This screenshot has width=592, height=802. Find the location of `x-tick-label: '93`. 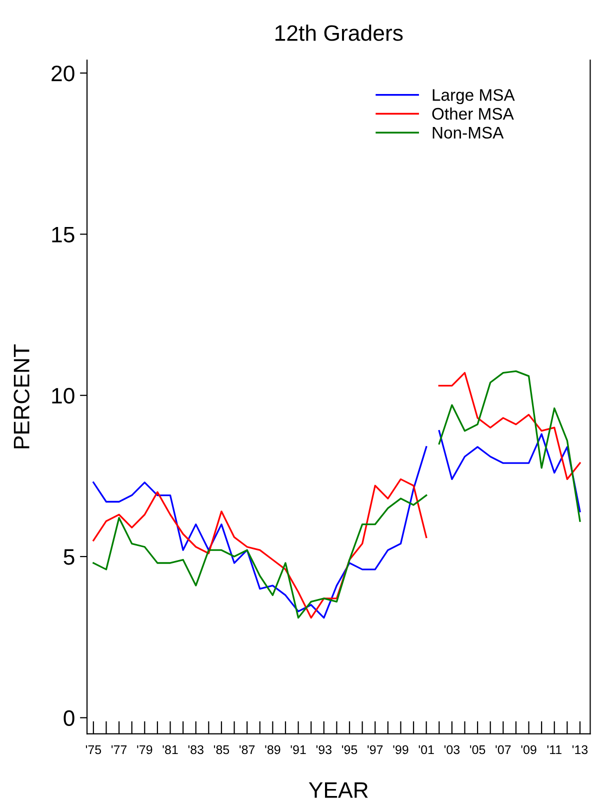

x-tick-label: '93 is located at coordinates (324, 749).